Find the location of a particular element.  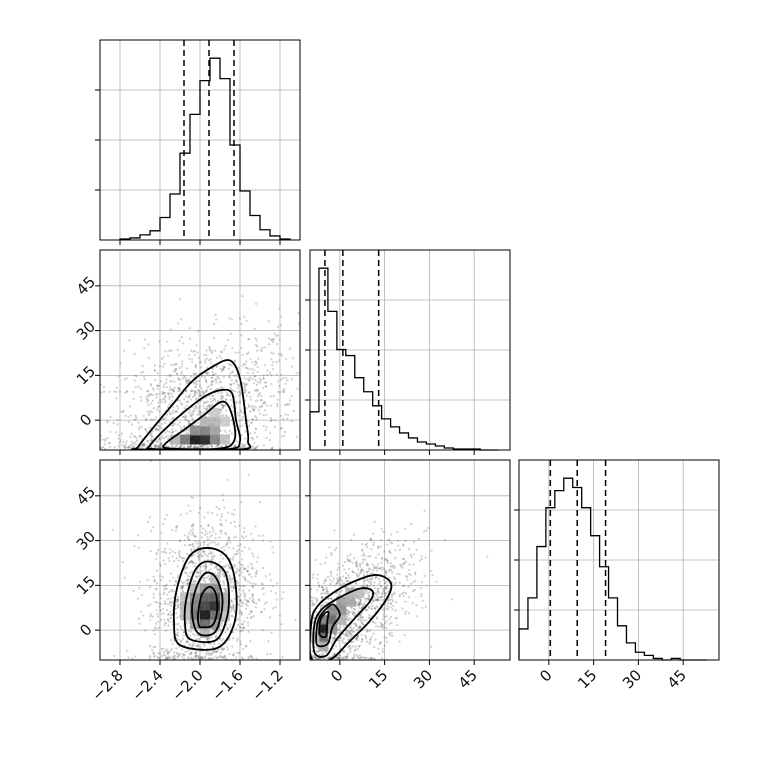

x-tick-label: 30 is located at coordinates (632, 679).